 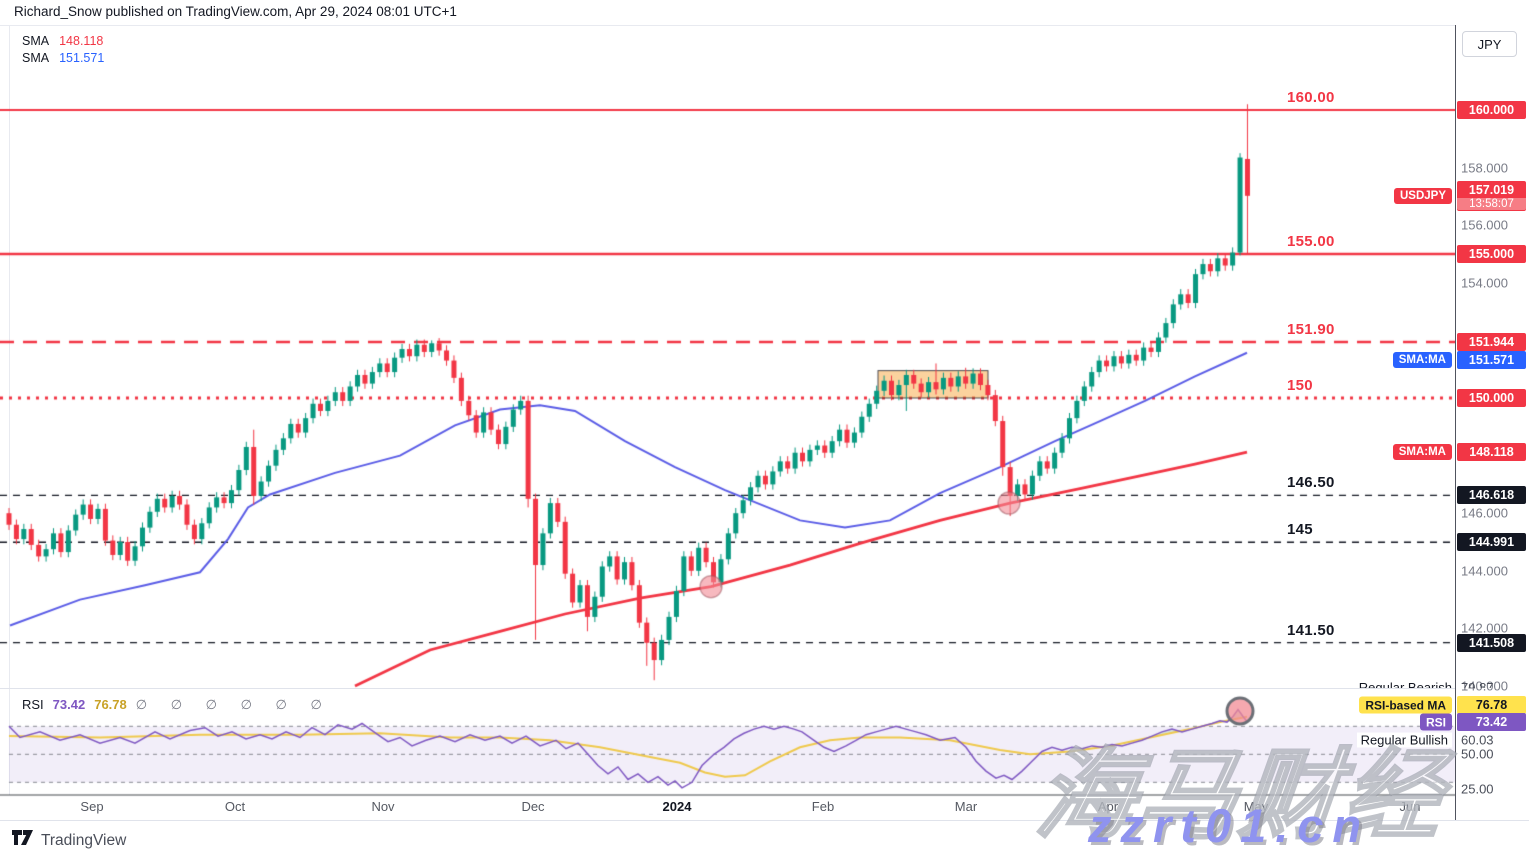 What do you see at coordinates (1491, 189) in the screenshot?
I see `badge-price: 157.019` at bounding box center [1491, 189].